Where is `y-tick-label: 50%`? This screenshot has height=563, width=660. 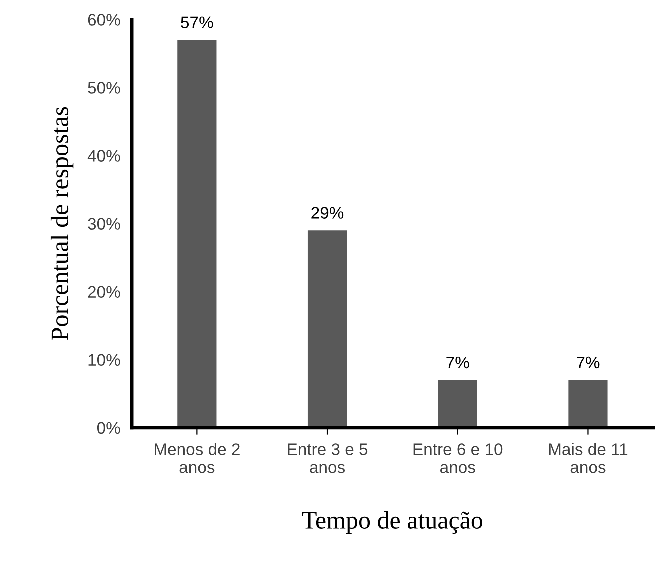 y-tick-label: 50% is located at coordinates (104, 88).